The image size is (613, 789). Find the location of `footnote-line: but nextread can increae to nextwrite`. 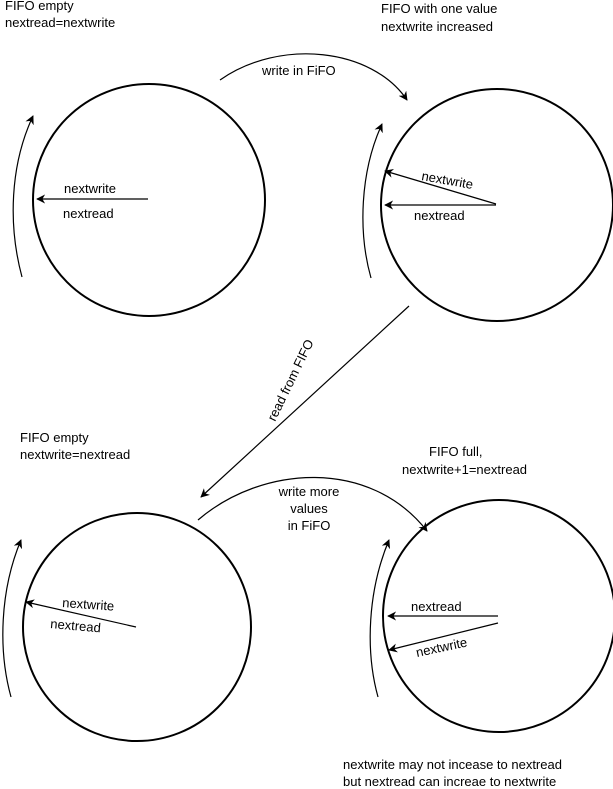

footnote-line: but nextread can increae to nextwrite is located at coordinates (449, 781).